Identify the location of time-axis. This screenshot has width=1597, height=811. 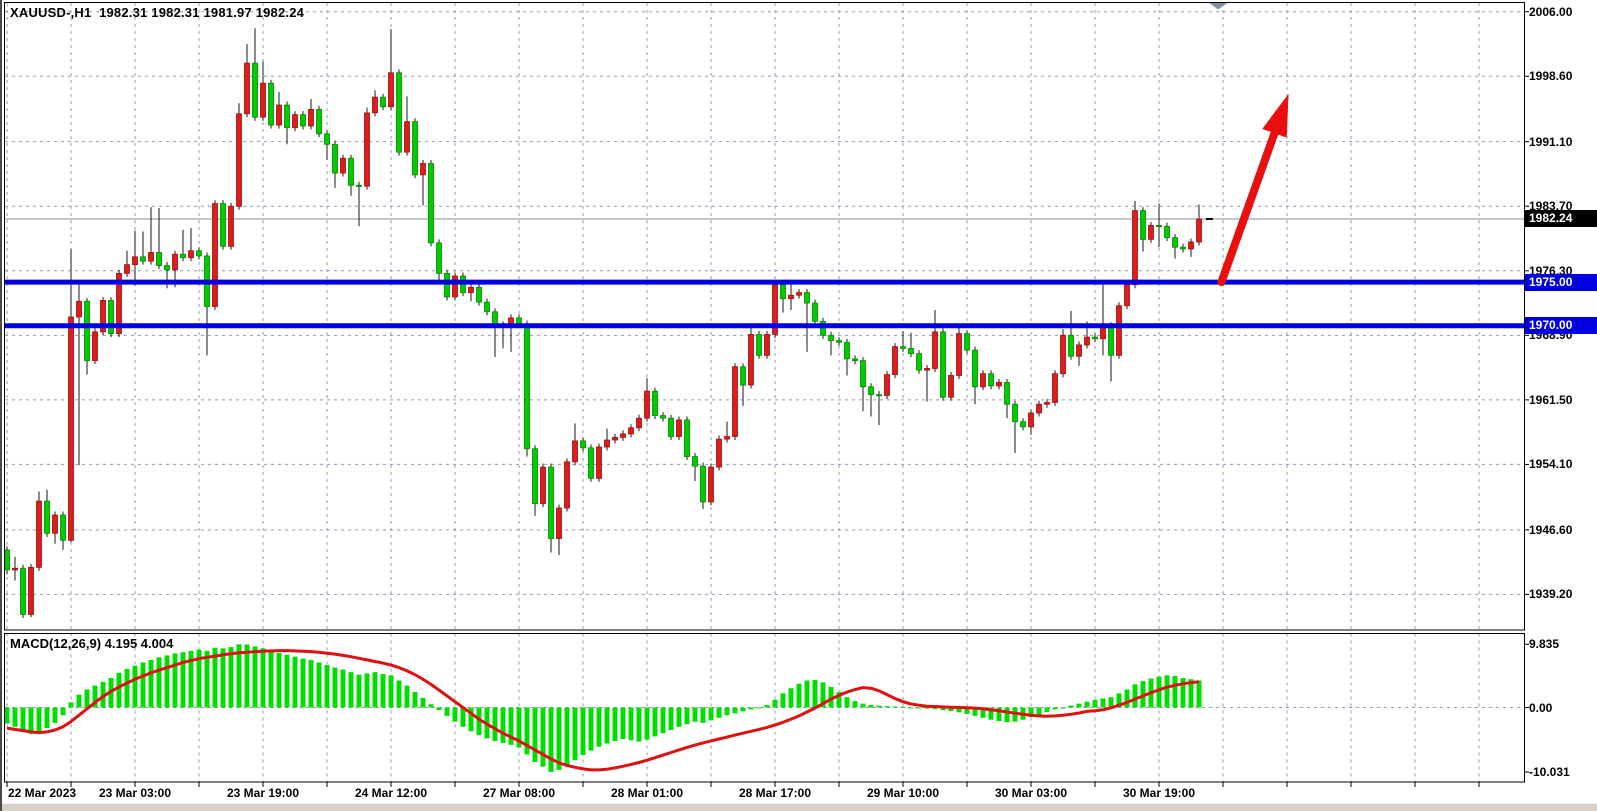
(764, 793).